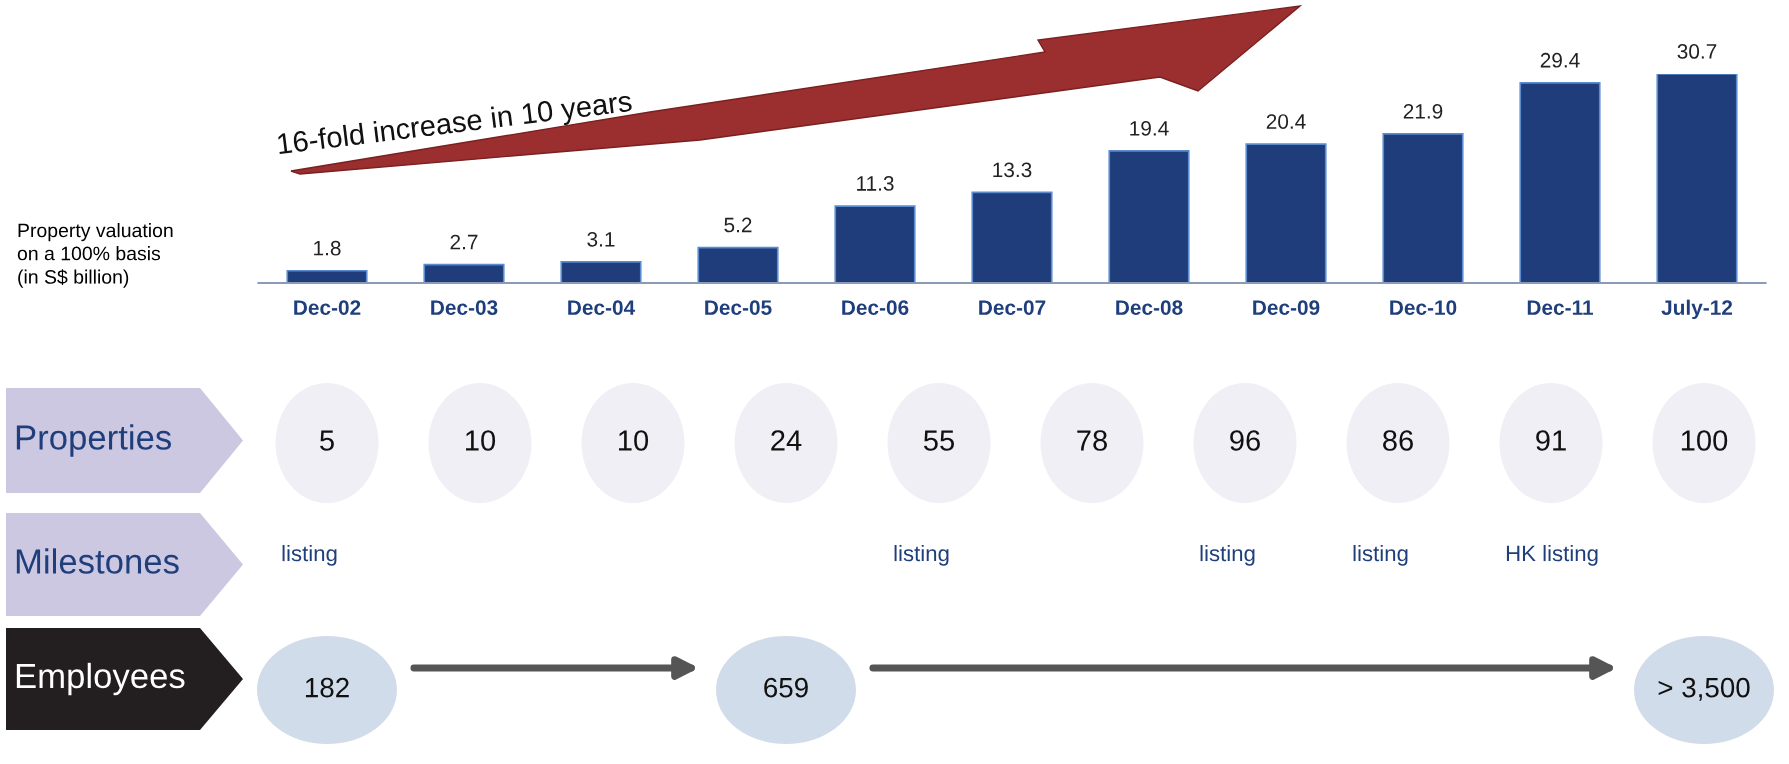 The image size is (1789, 764). I want to click on x-tick-label: Dec-08, so click(1149, 307).